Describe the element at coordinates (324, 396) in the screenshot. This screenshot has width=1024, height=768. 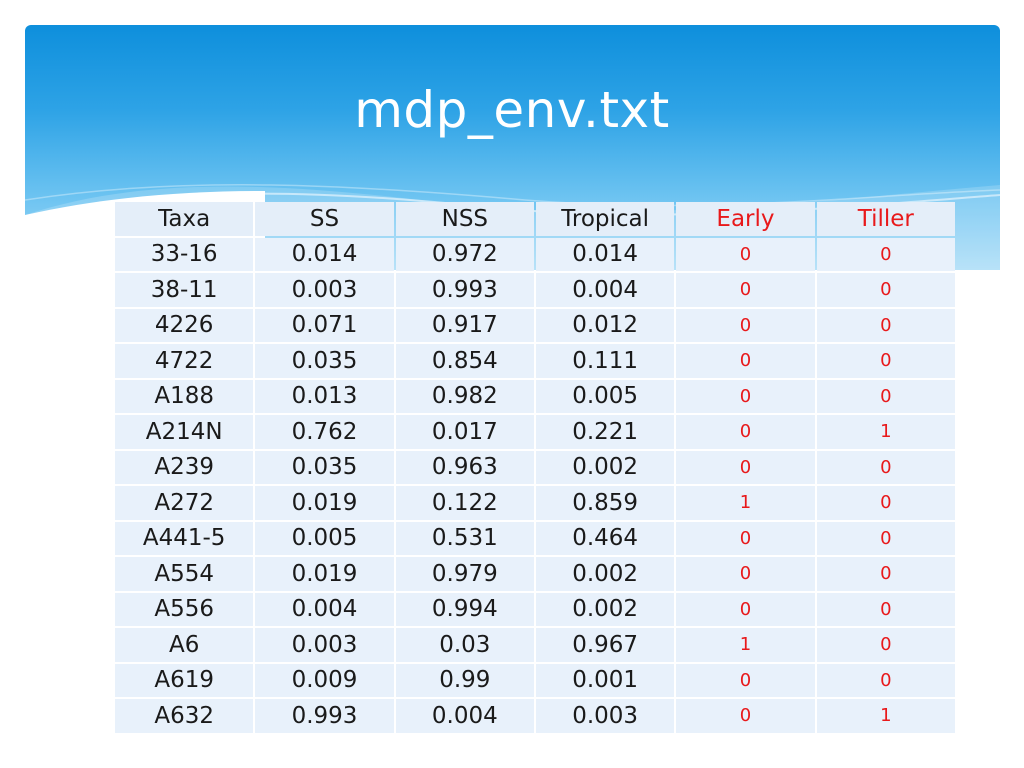
I see `table-cell: 0.013` at that location.